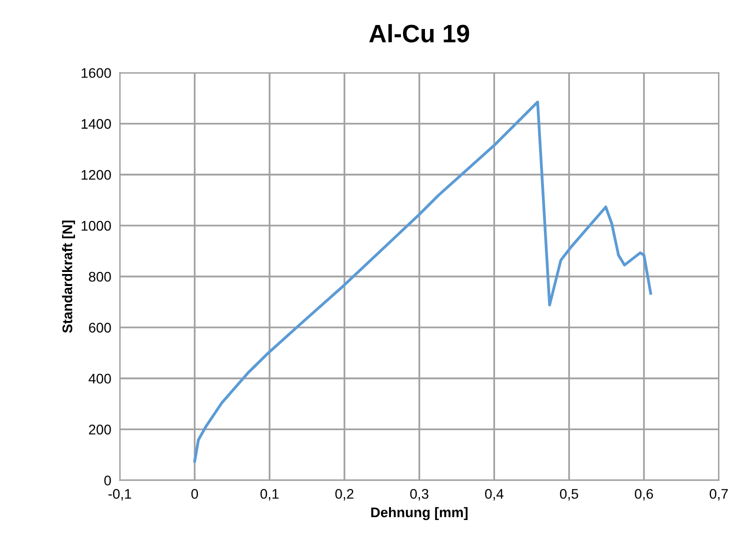 The height and width of the screenshot is (547, 735). What do you see at coordinates (69, 276) in the screenshot?
I see `y-axis-title: Standardkraft [N]` at bounding box center [69, 276].